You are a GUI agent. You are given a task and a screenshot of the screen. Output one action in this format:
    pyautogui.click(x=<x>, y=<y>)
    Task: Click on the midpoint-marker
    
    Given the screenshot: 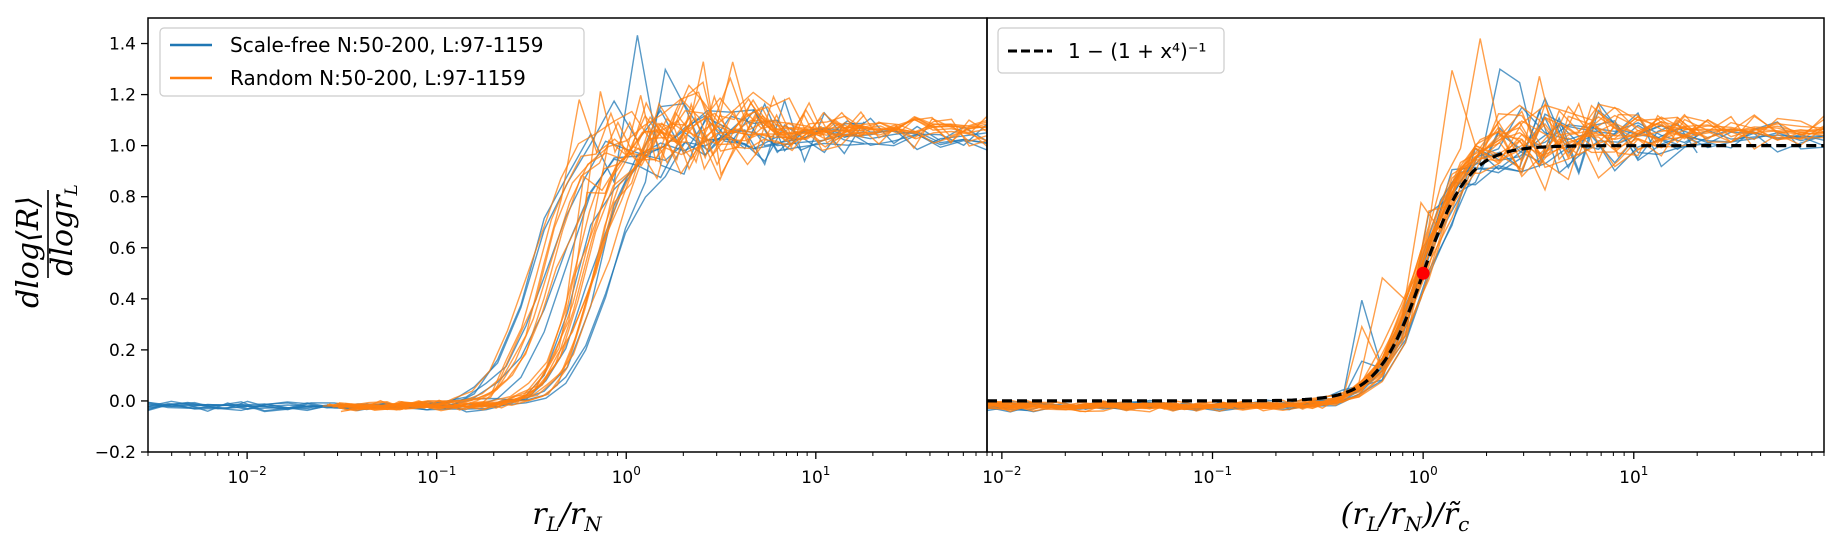 What is the action you would take?
    pyautogui.click(x=1423, y=273)
    